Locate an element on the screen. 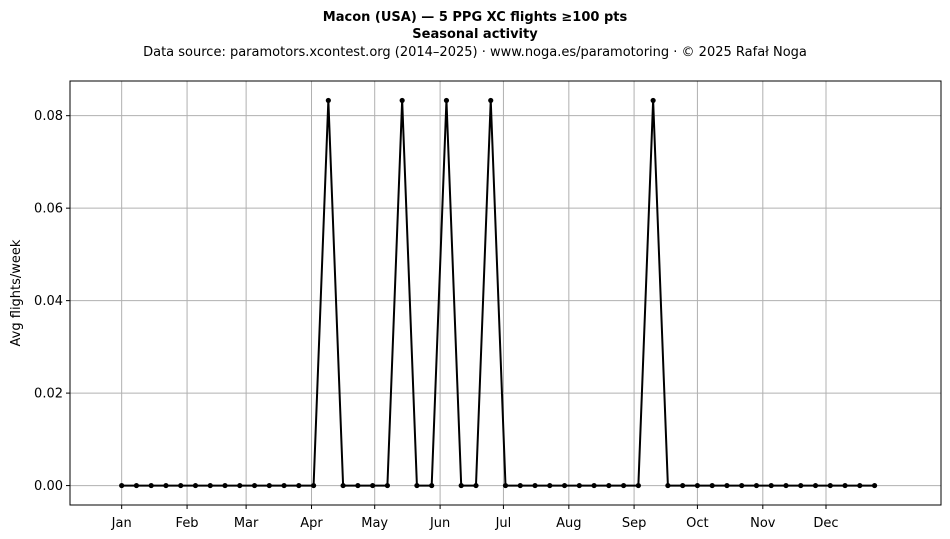 The image size is (950, 539). y-tick-label: 0.00 is located at coordinates (48, 486).